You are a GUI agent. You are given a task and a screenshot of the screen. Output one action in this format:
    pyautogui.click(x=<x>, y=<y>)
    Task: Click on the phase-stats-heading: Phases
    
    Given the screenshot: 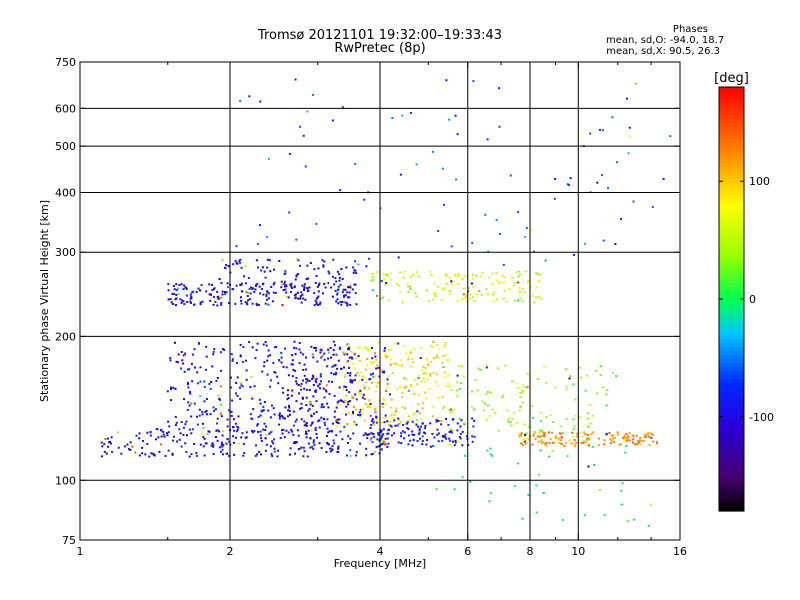 What is the action you would take?
    pyautogui.click(x=690, y=29)
    